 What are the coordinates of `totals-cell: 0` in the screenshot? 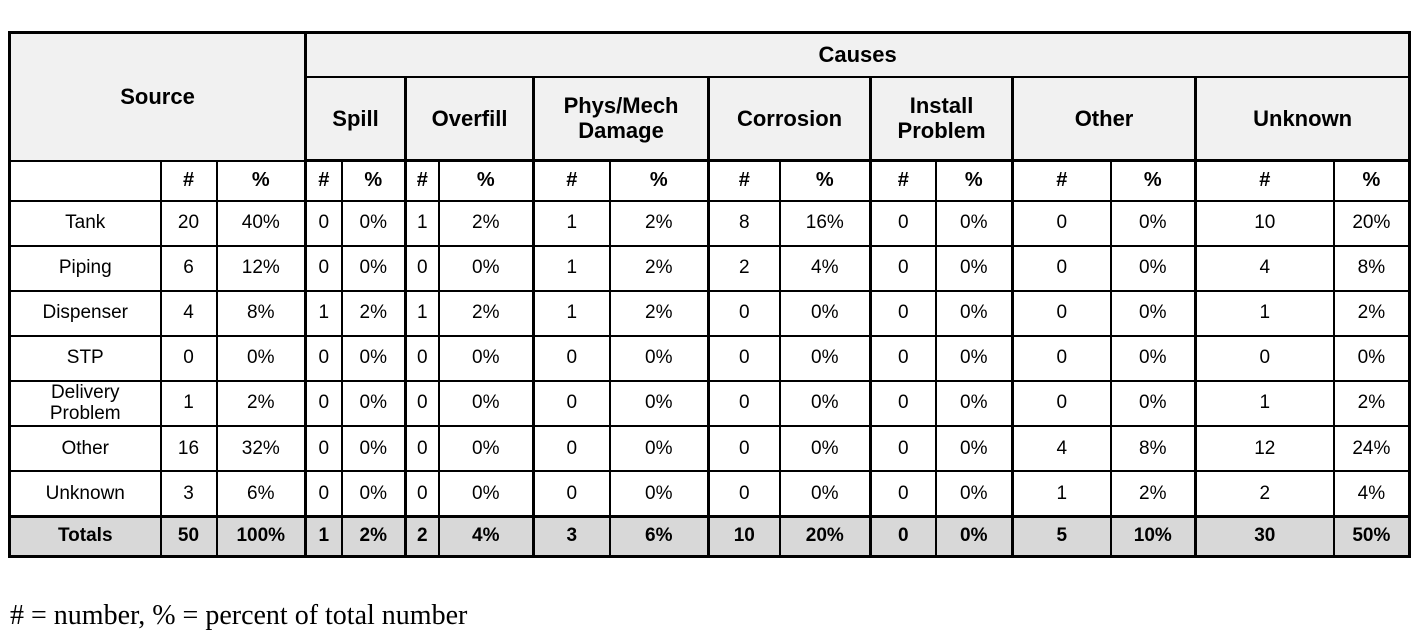 It's located at (903, 536).